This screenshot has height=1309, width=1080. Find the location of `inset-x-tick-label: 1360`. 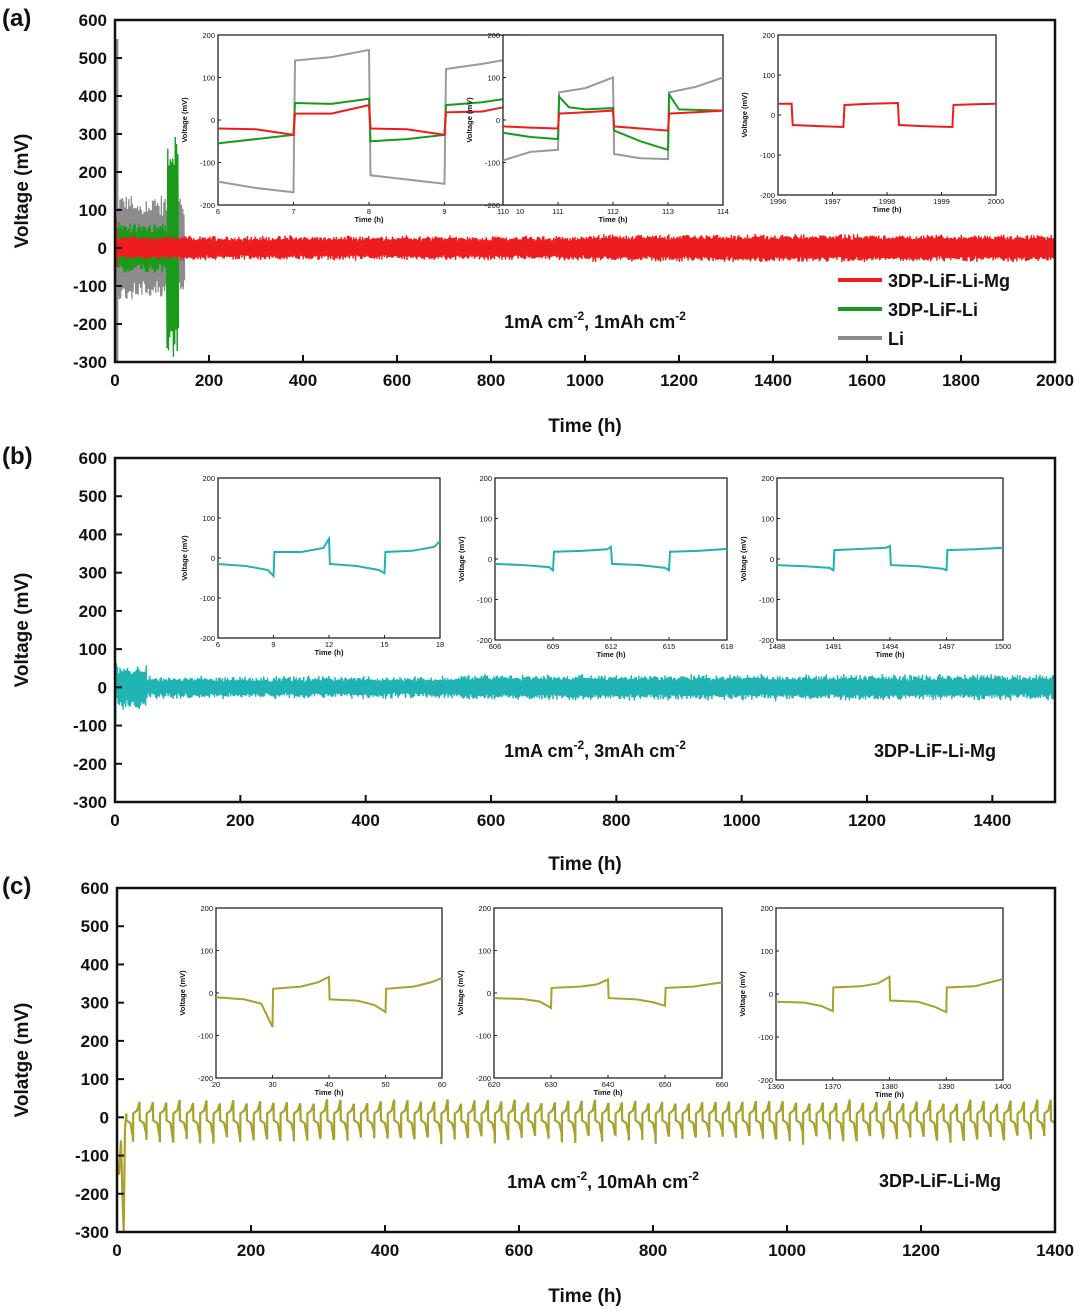

inset-x-tick-label: 1360 is located at coordinates (776, 1086).